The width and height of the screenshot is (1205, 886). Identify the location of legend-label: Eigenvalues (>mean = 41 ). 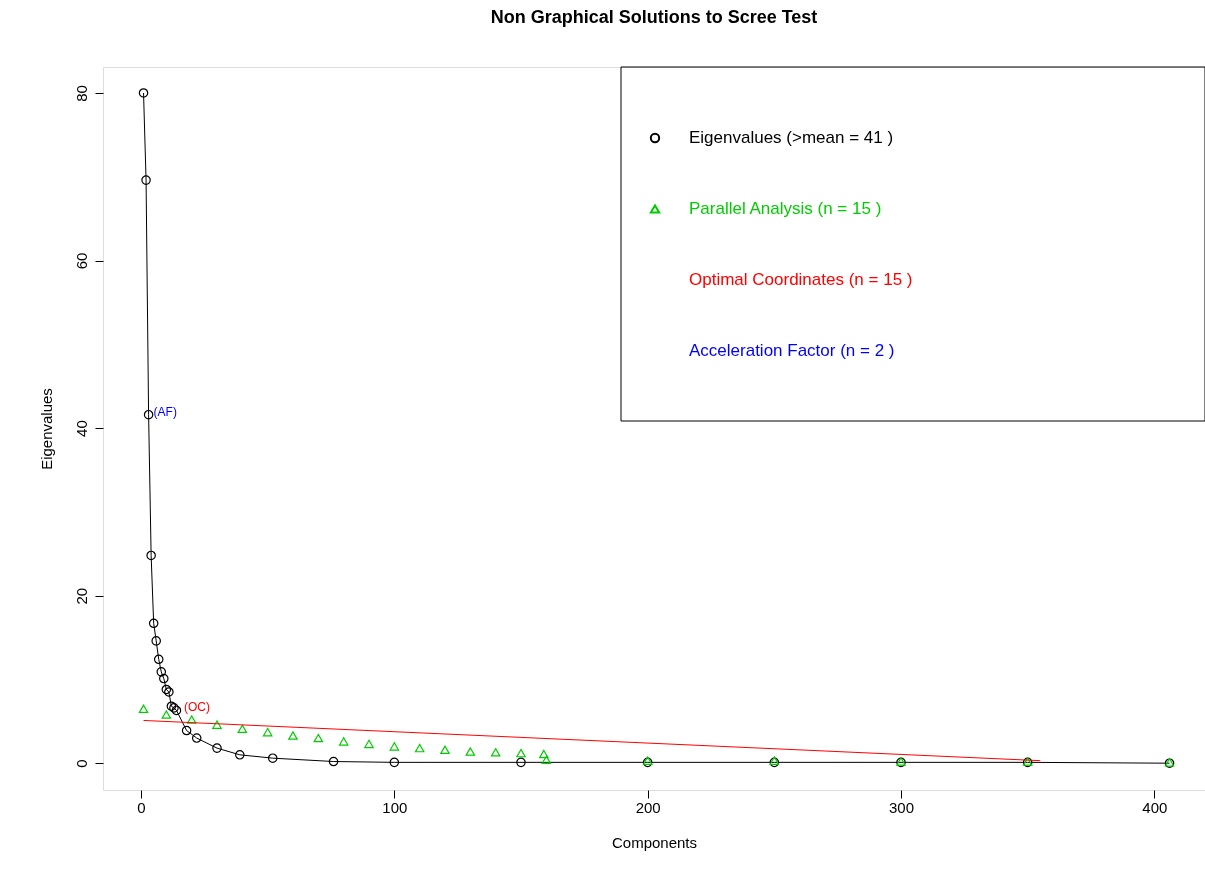
(791, 137).